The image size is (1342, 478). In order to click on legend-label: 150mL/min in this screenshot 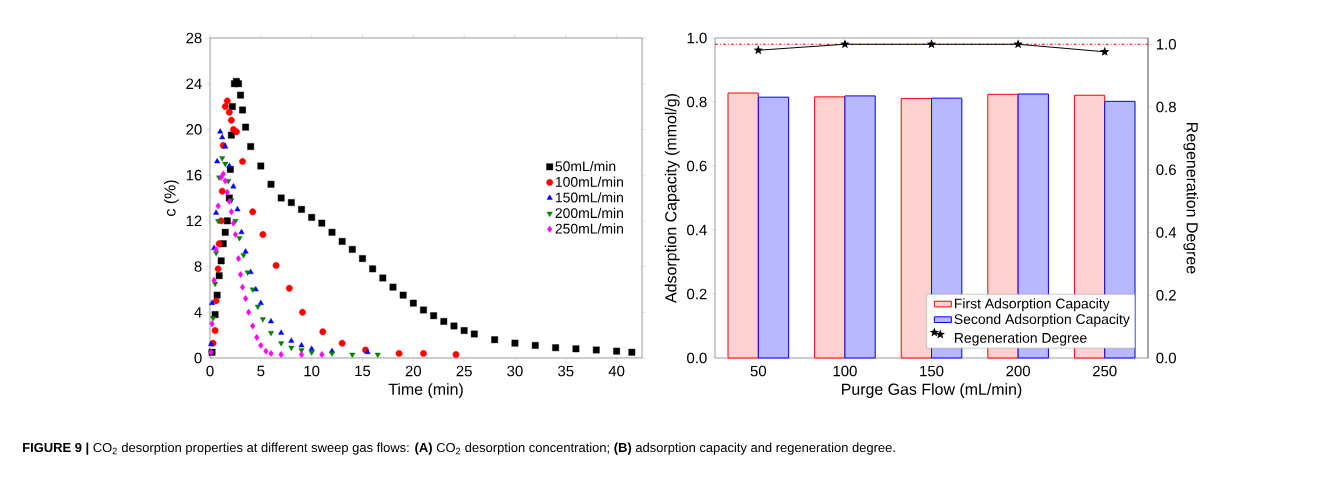, I will do `click(589, 197)`.